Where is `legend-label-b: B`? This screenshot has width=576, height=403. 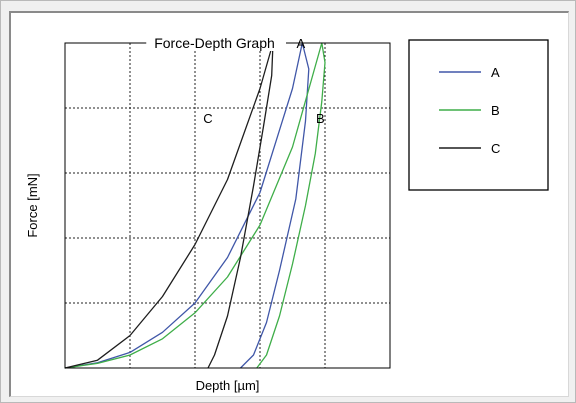 legend-label-b: B is located at coordinates (495, 110).